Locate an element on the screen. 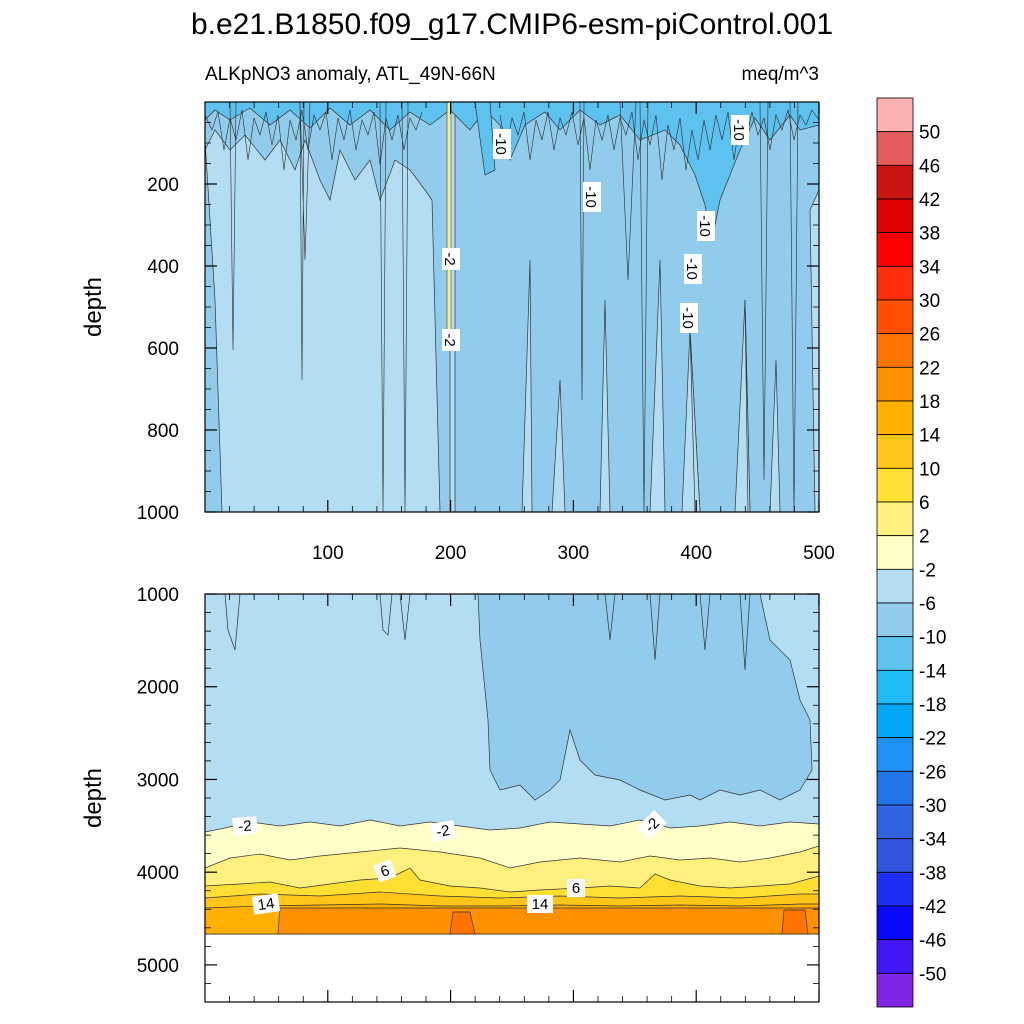 The height and width of the screenshot is (1024, 1024). y-tick-label: 800 is located at coordinates (163, 431).